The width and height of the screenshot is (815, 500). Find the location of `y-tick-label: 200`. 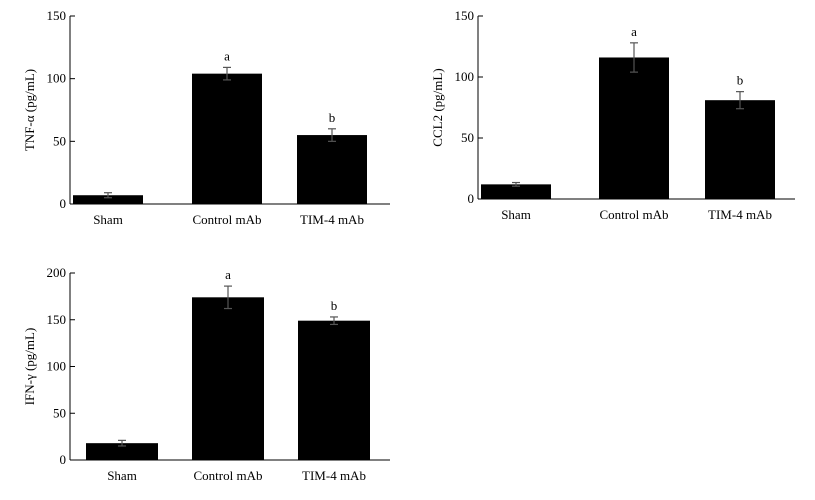

y-tick-label: 200 is located at coordinates (57, 272).